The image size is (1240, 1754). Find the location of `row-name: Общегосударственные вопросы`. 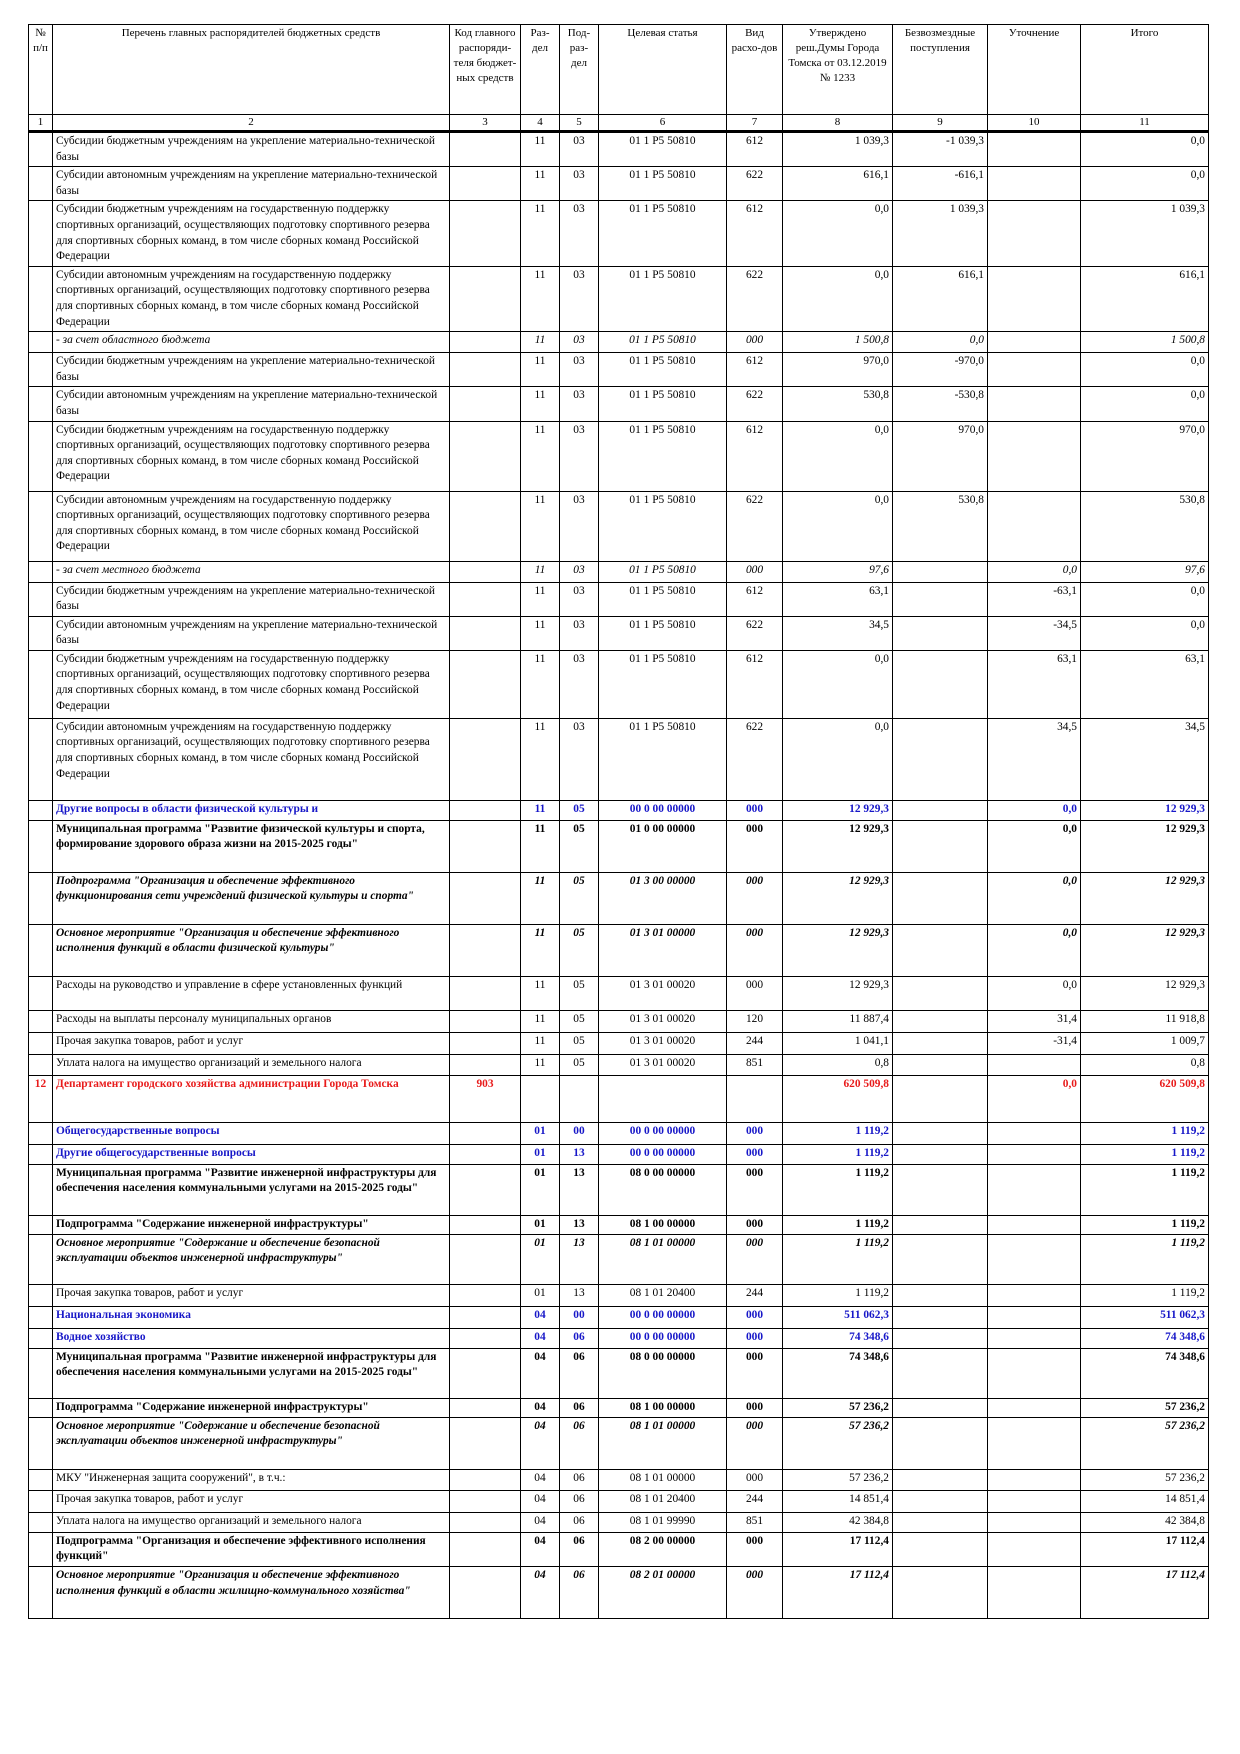

row-name: Общегосударственные вопросы is located at coordinates (251, 1133).